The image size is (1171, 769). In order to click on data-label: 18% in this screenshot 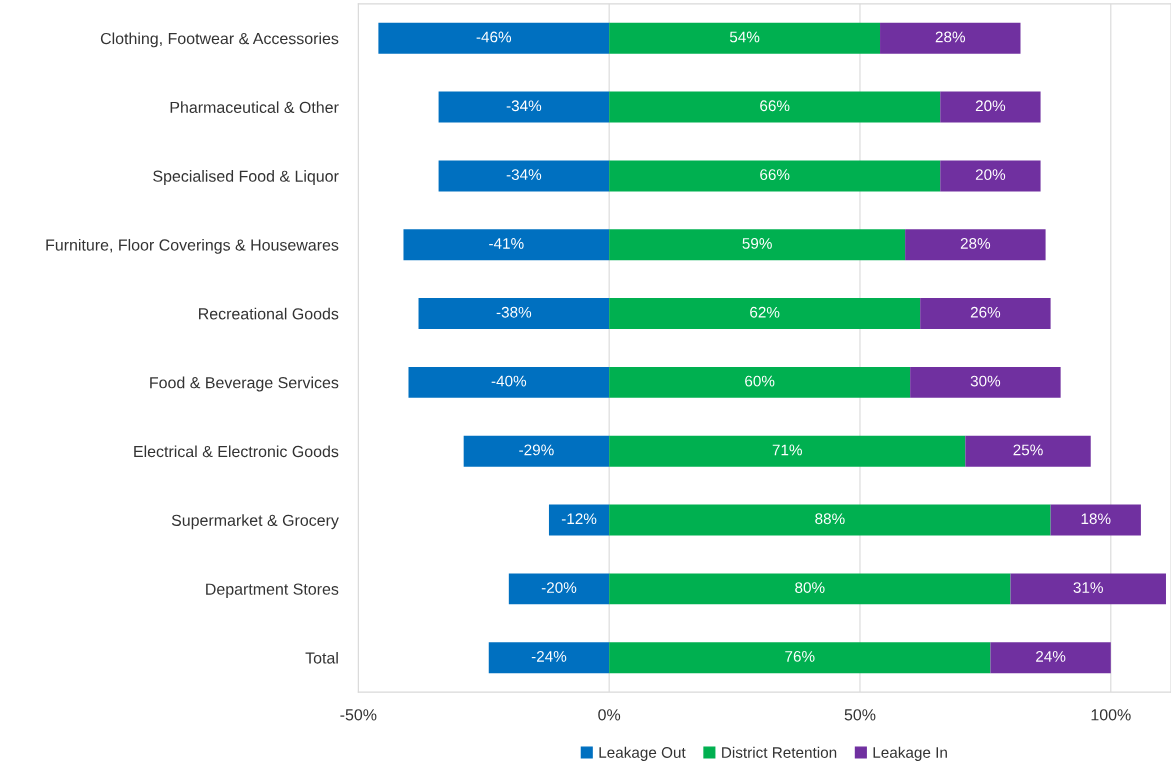, I will do `click(1096, 519)`.